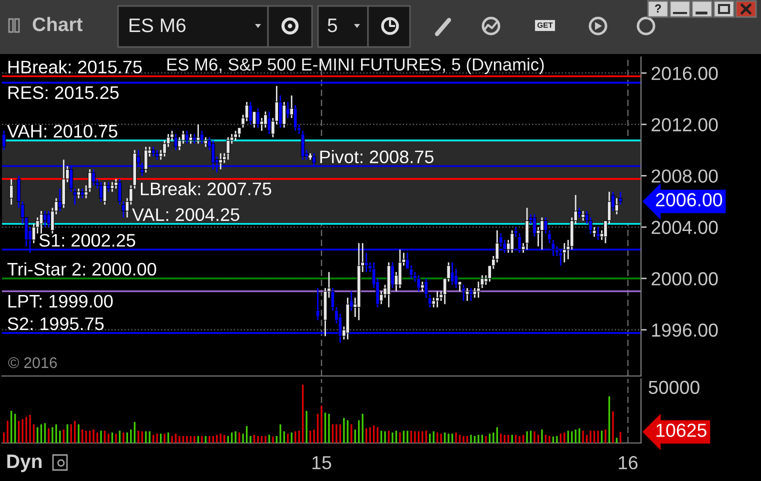 Image resolution: width=761 pixels, height=481 pixels. I want to click on y-tick-label: 2012.00, so click(685, 125).